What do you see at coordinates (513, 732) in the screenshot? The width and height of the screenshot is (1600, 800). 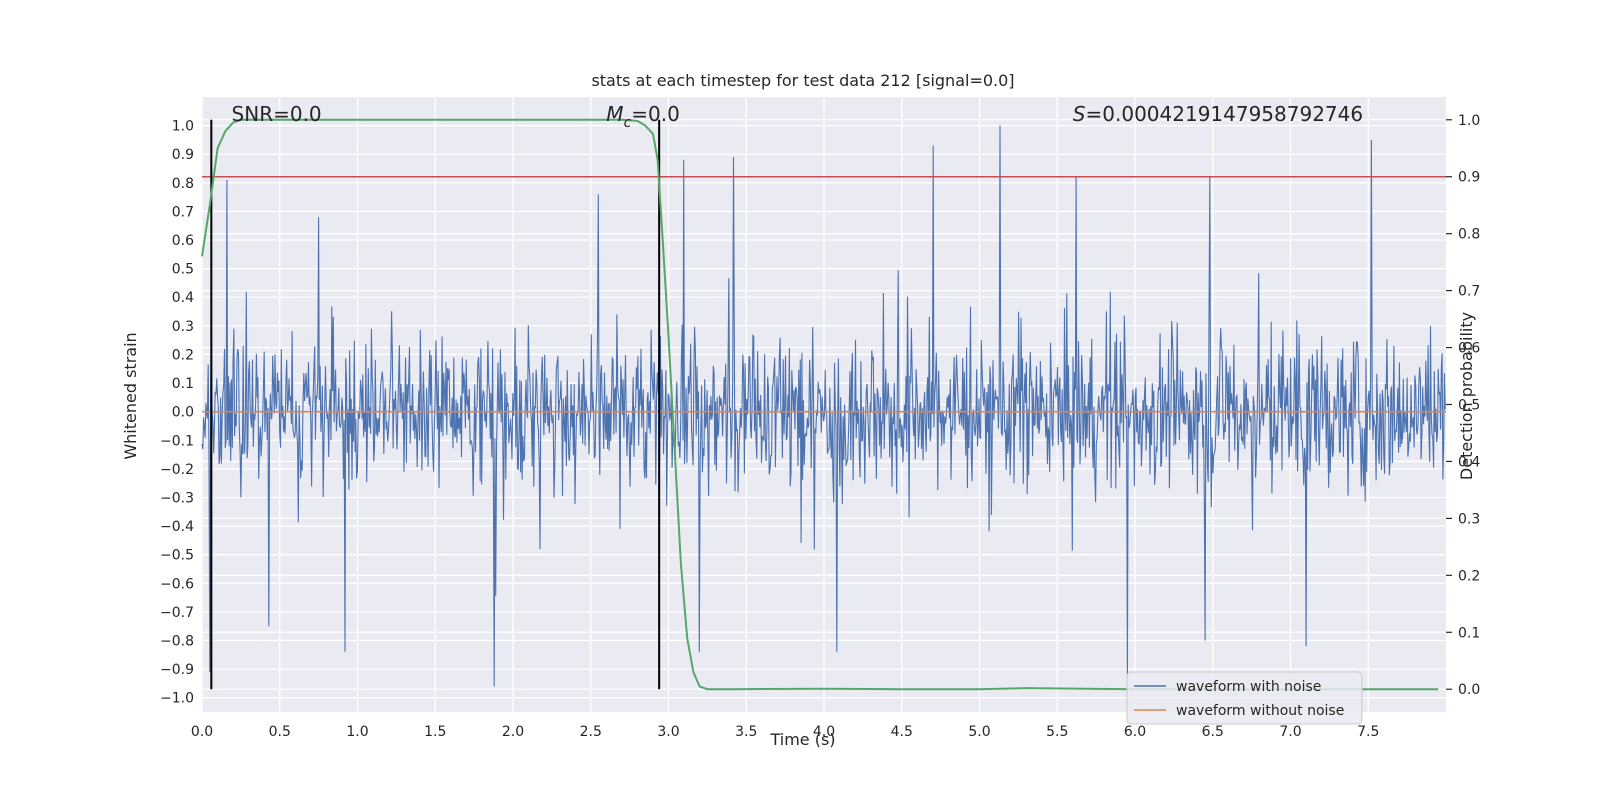 I see `x-tick-label: 2.0` at bounding box center [513, 732].